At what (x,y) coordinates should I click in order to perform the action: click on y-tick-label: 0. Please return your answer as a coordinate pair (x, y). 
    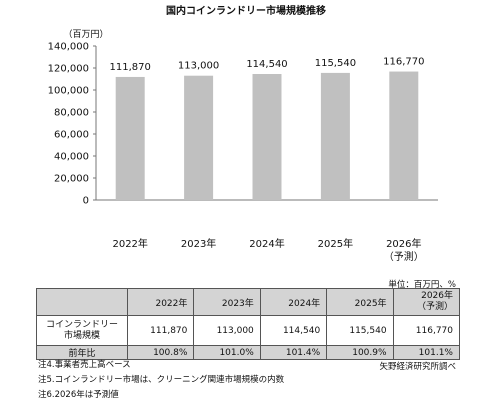
    Looking at the image, I should click on (86, 201).